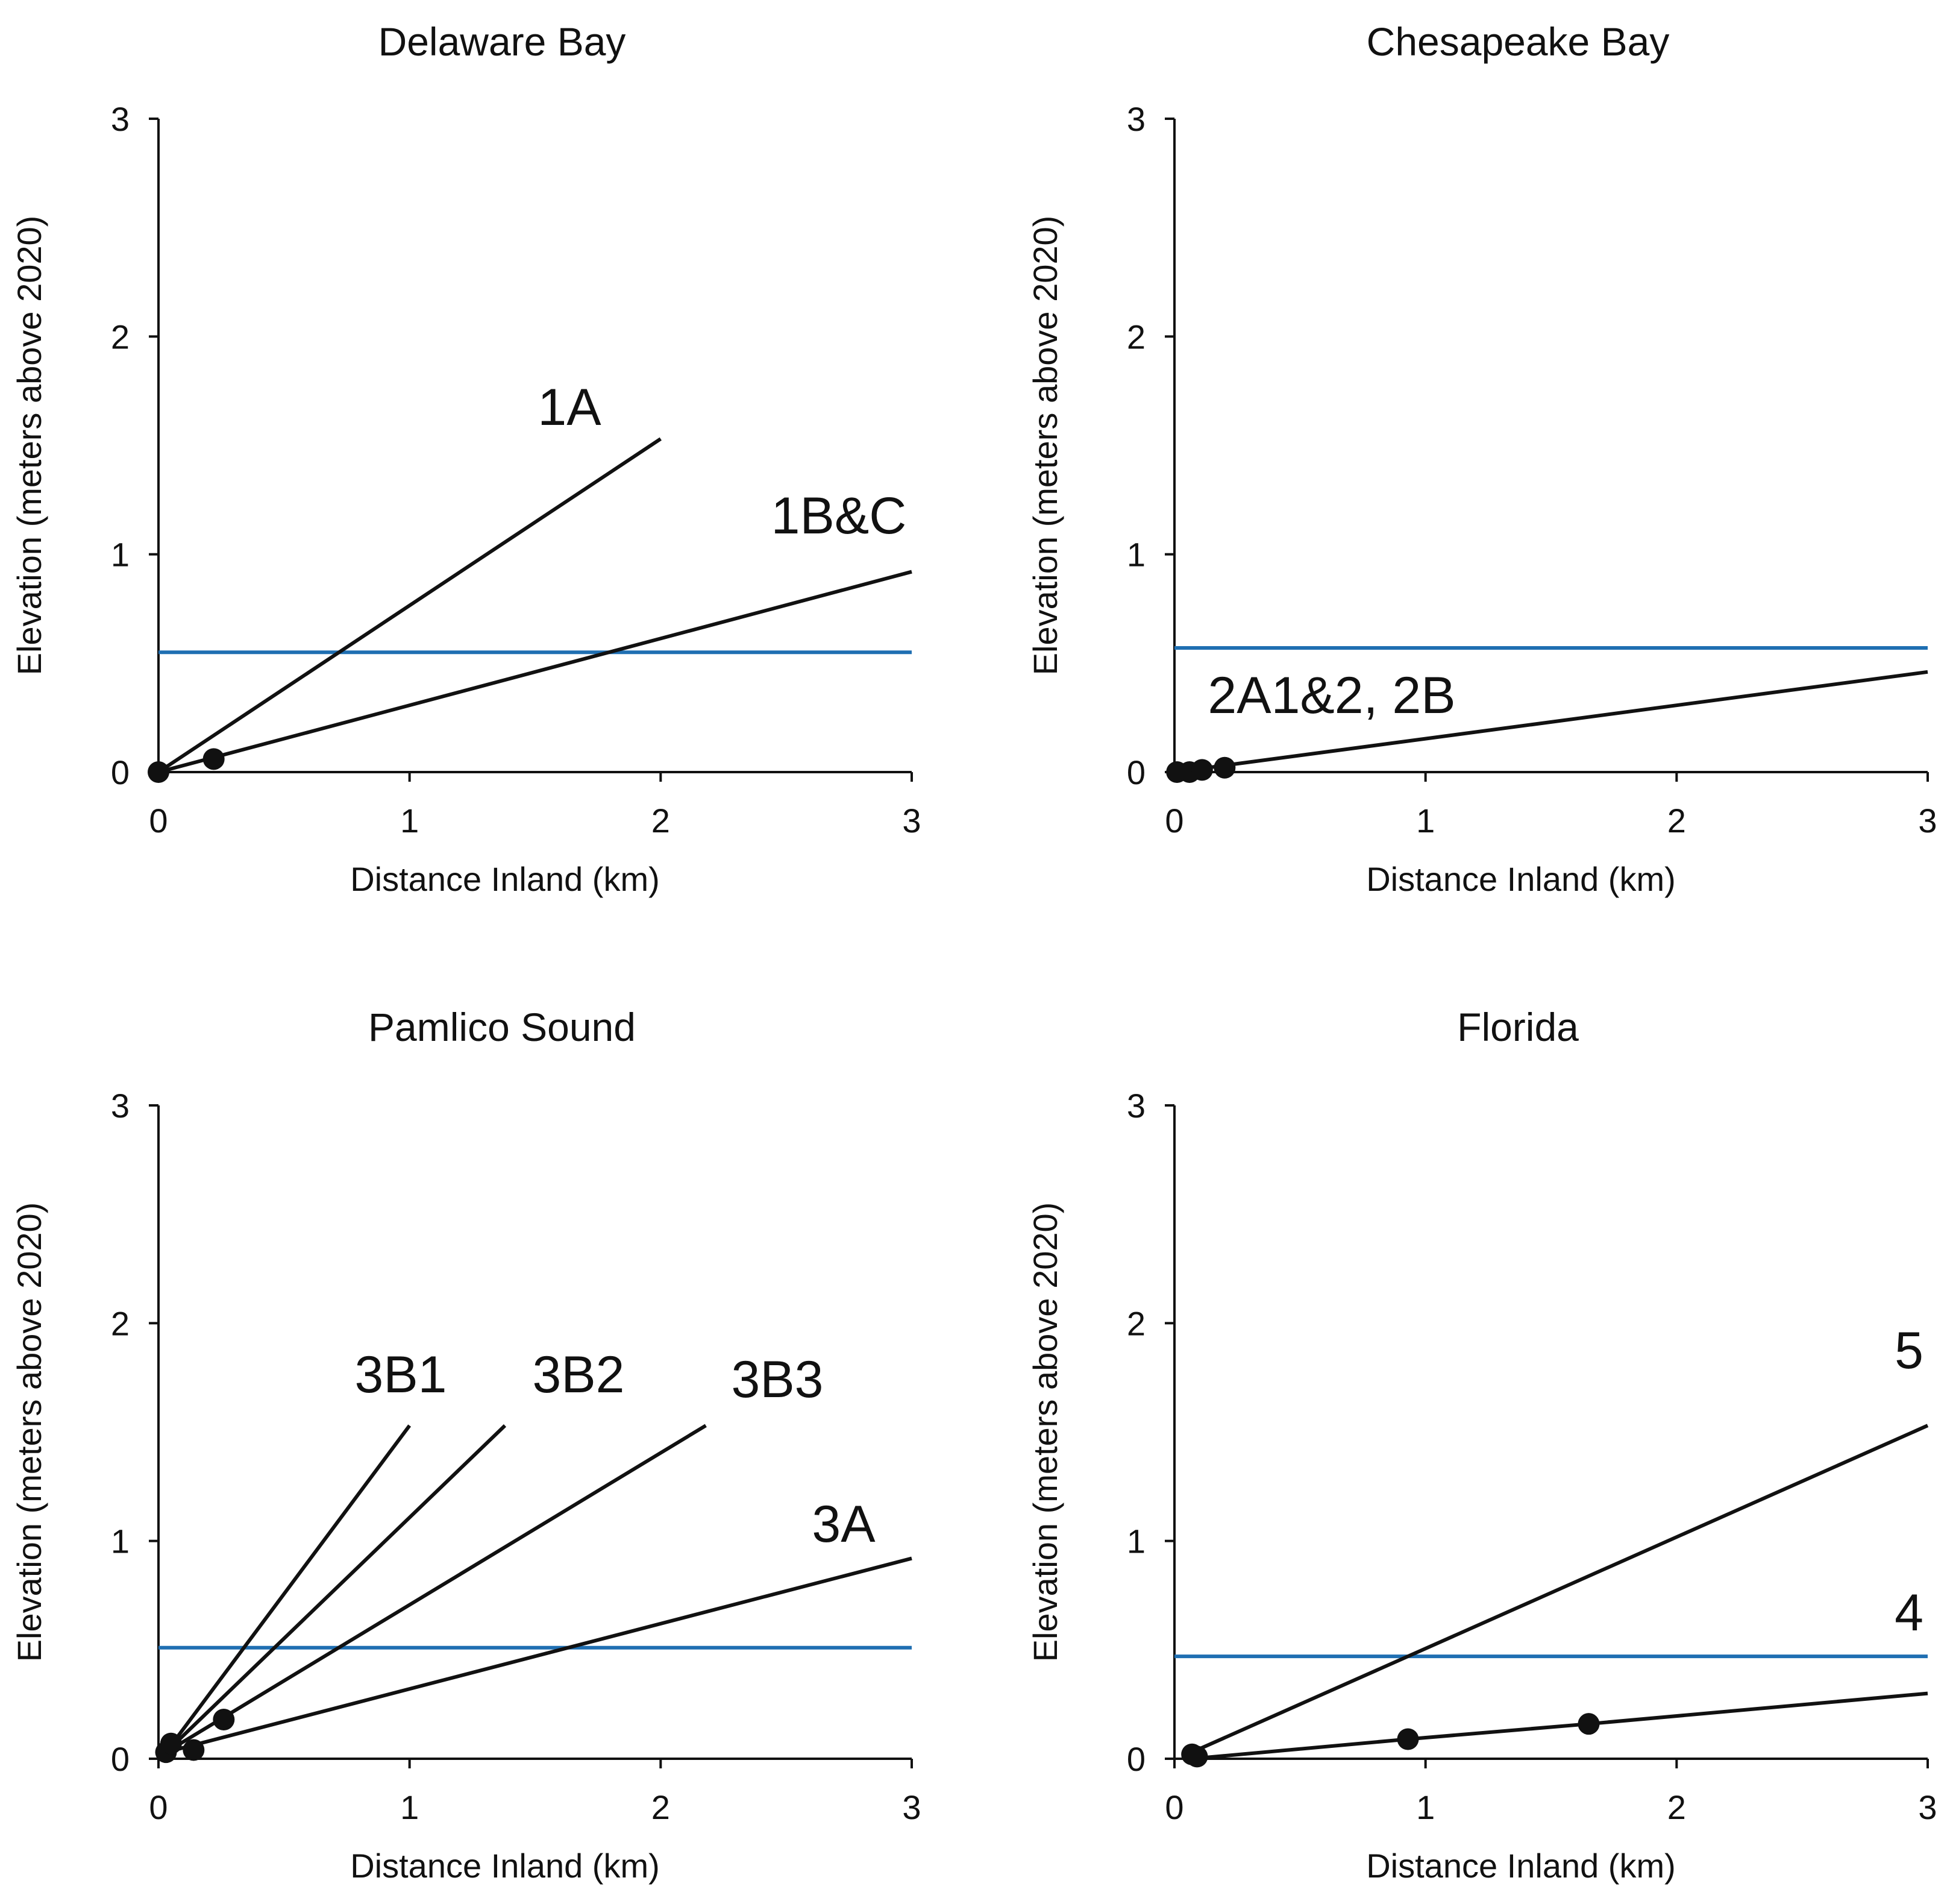  I want to click on series-label: 1A, so click(569, 407).